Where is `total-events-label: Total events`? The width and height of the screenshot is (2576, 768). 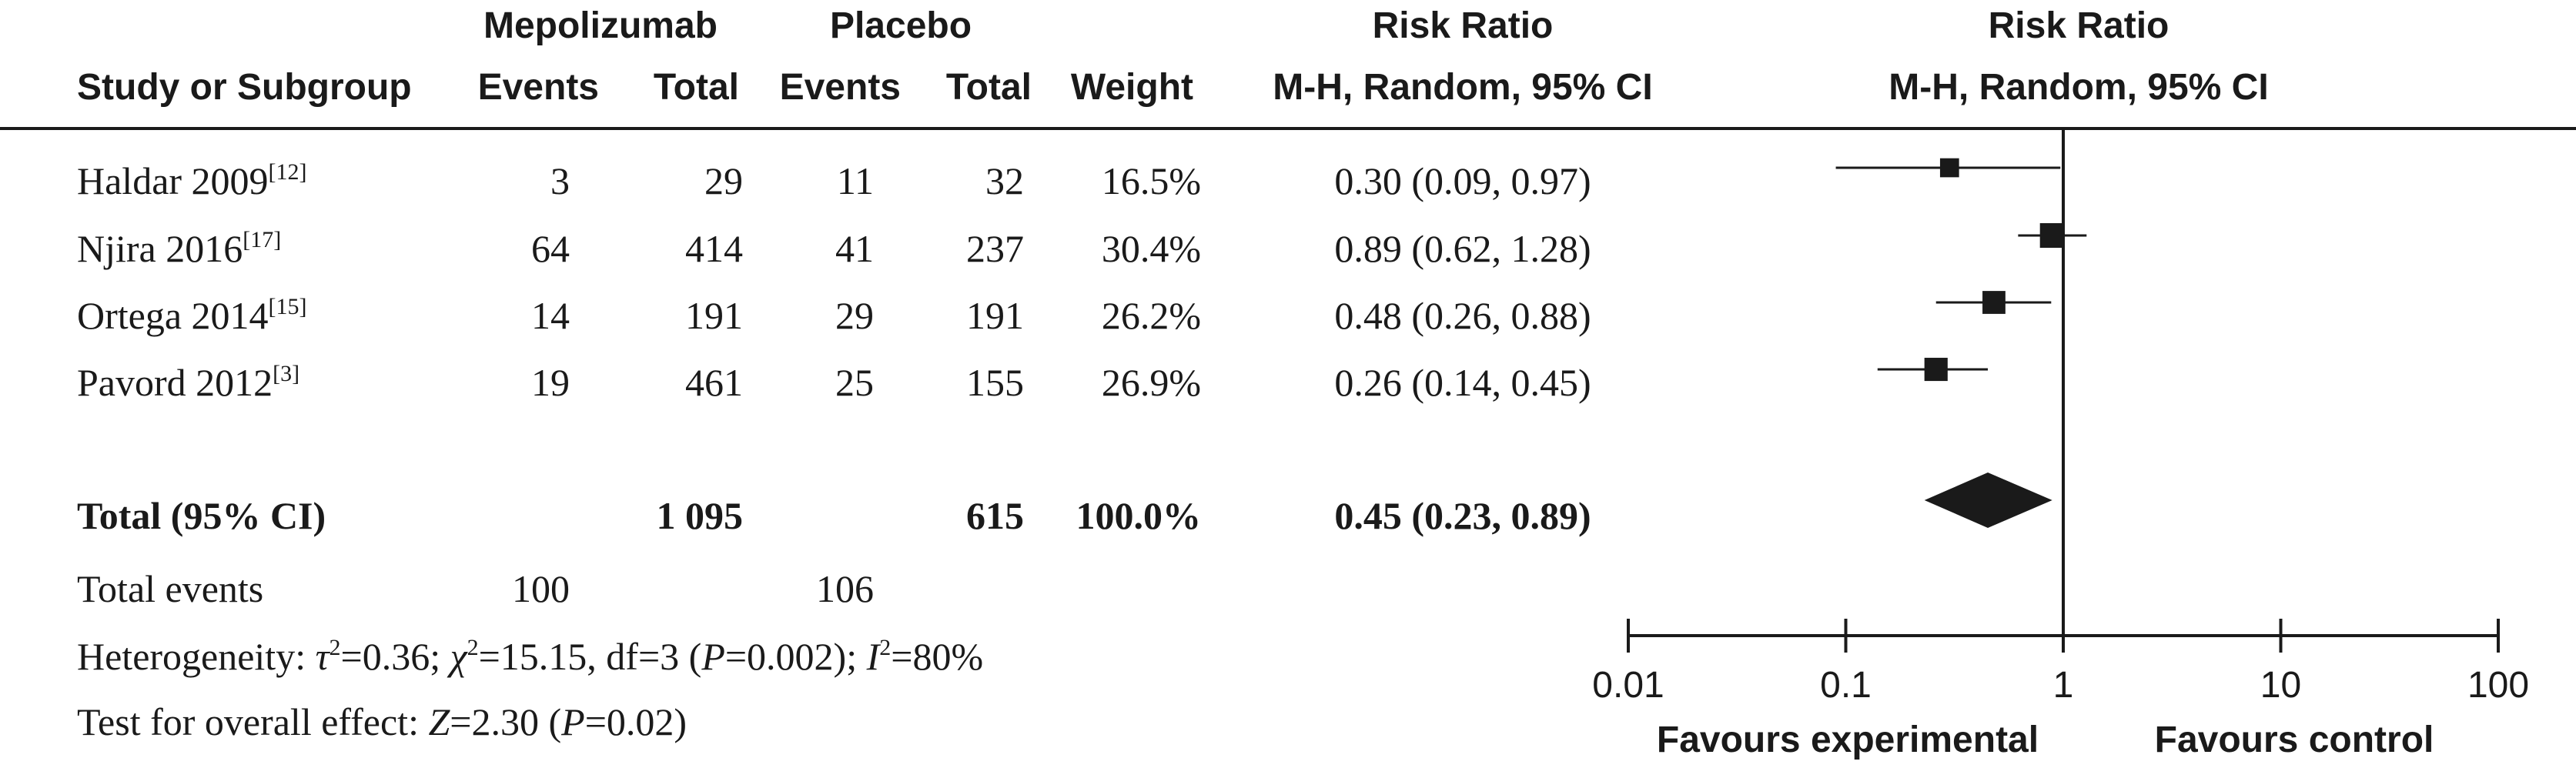 total-events-label: Total events is located at coordinates (171, 588).